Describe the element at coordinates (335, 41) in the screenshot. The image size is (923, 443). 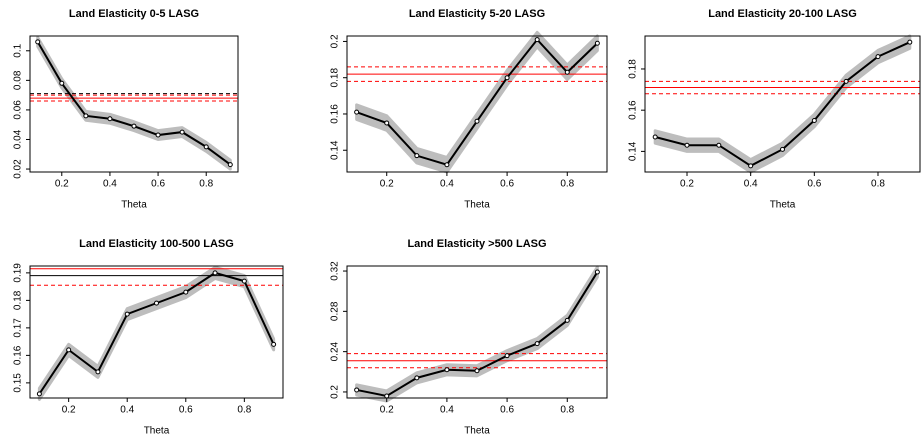
I see `y-tick-label: 0.2` at that location.